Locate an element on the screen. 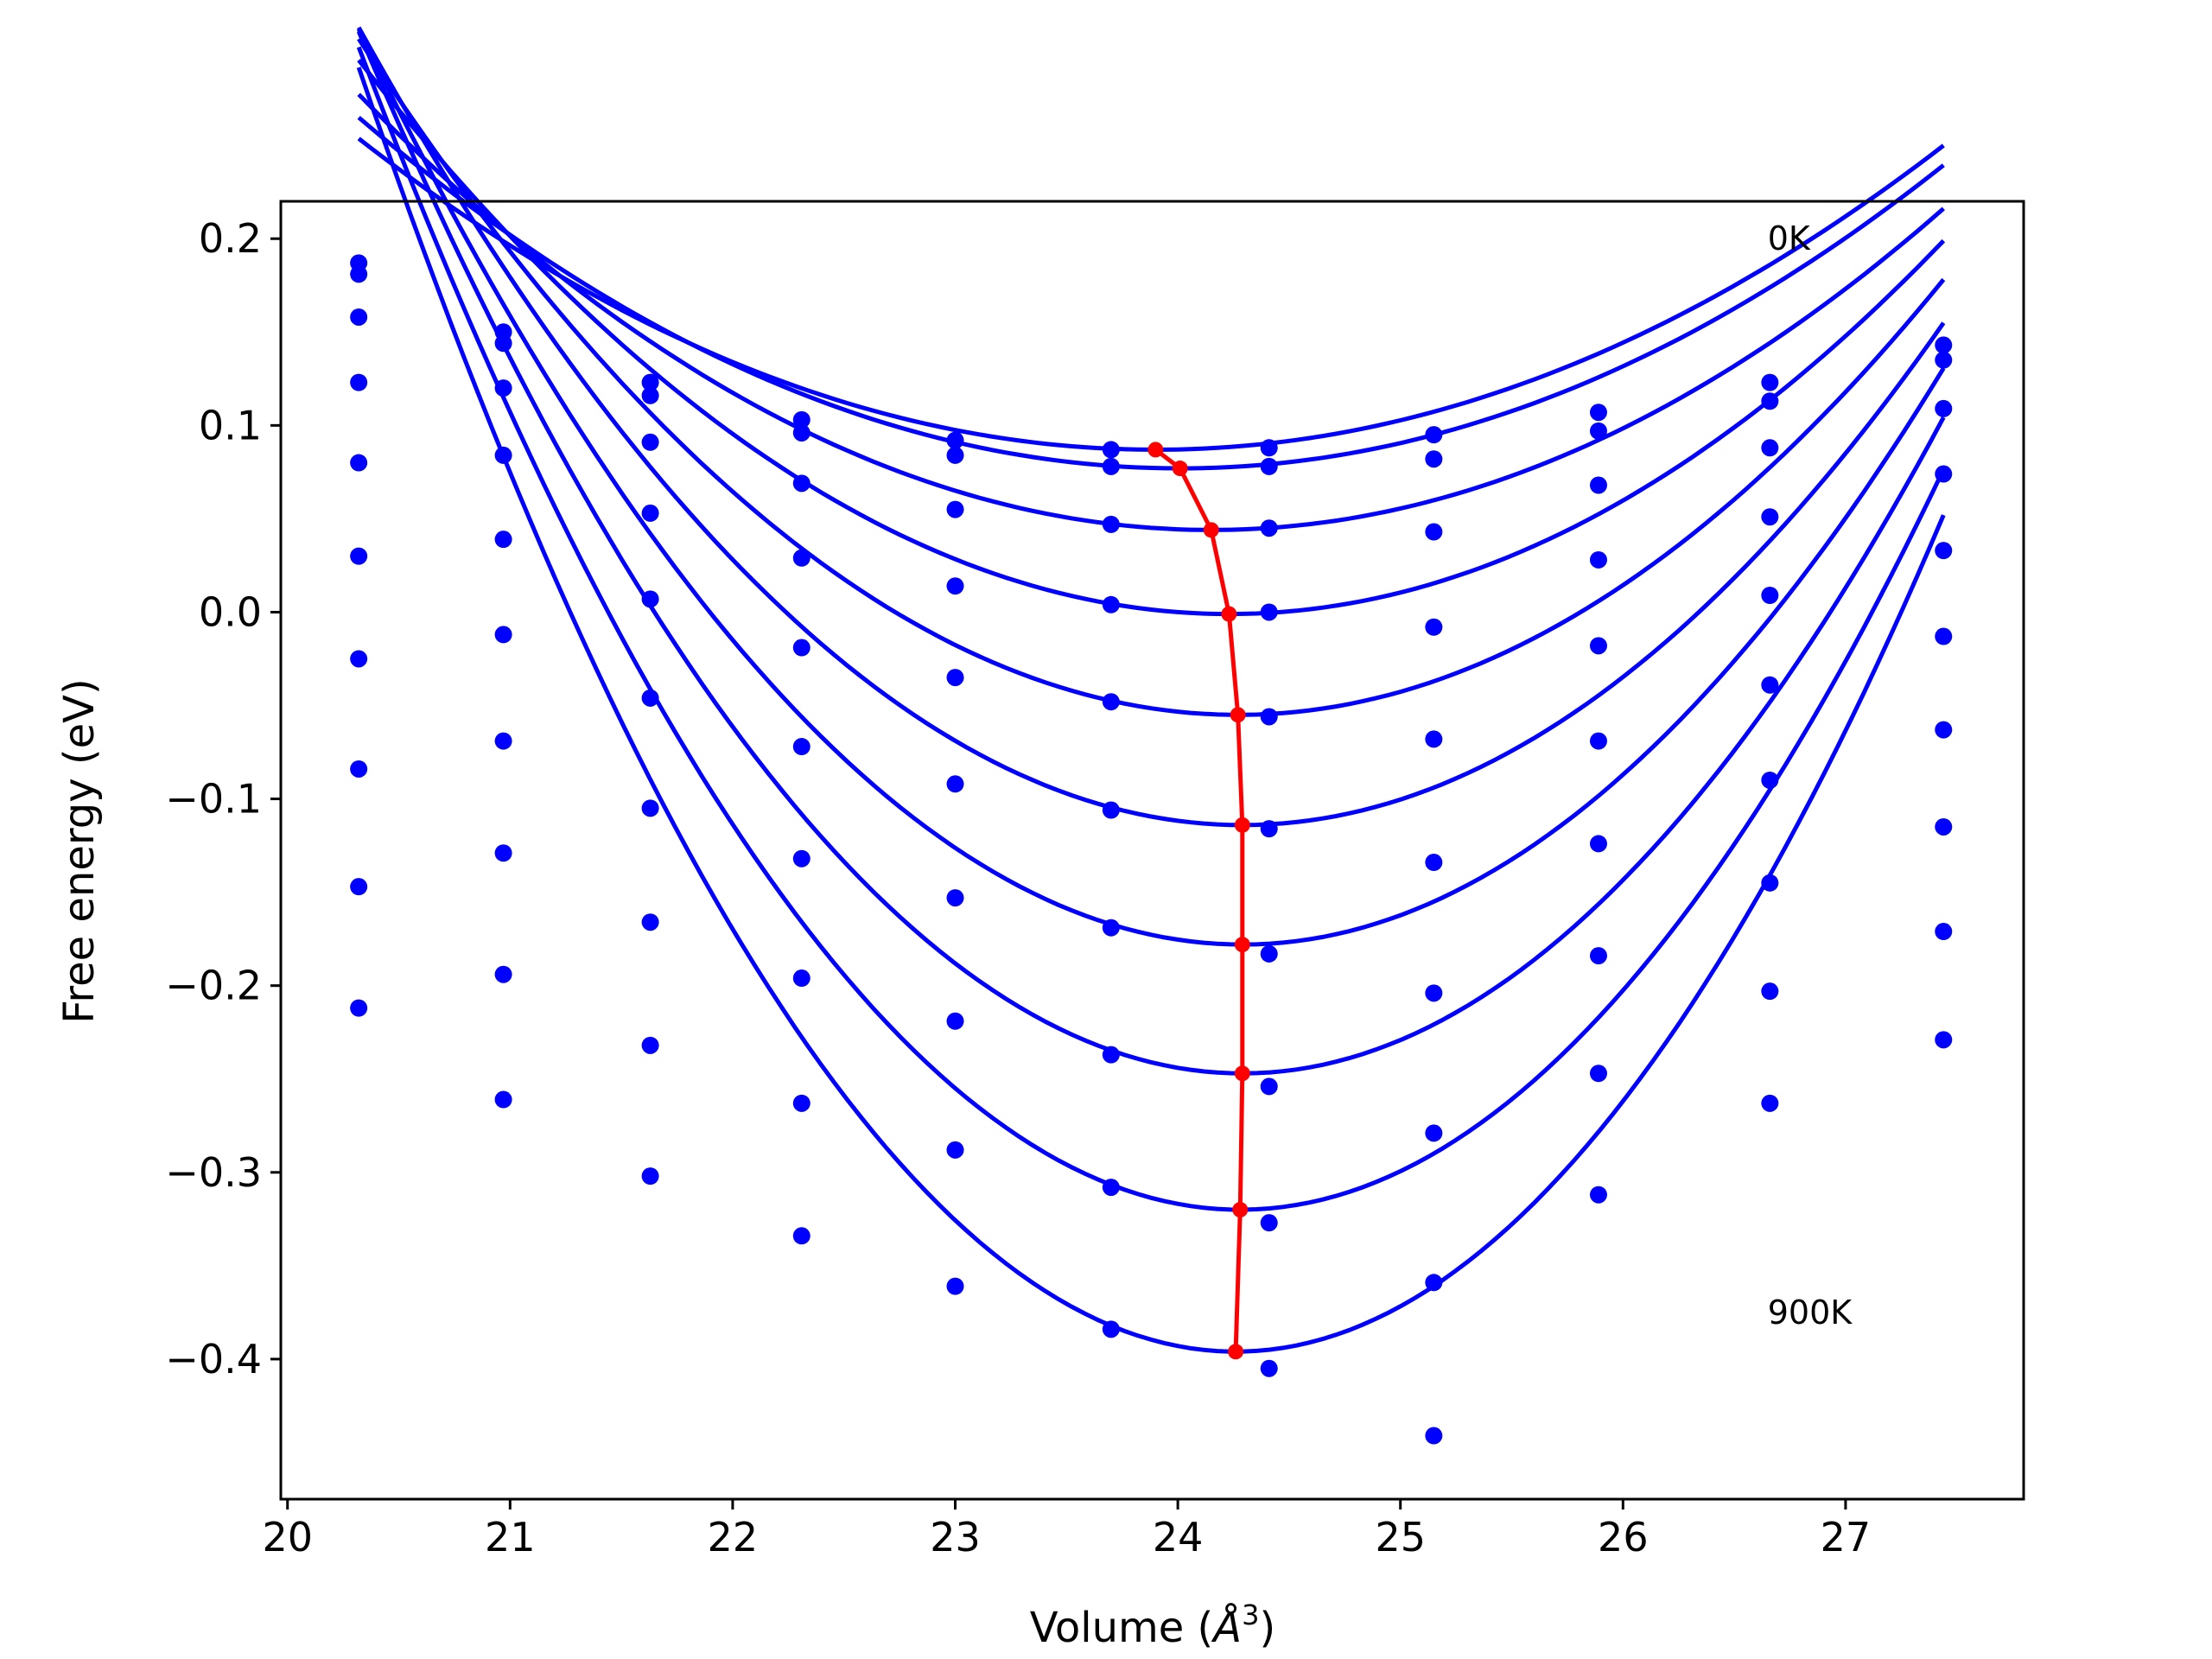 The width and height of the screenshot is (2212, 1659). y-tick-label-5: −0.3 is located at coordinates (213, 1172).